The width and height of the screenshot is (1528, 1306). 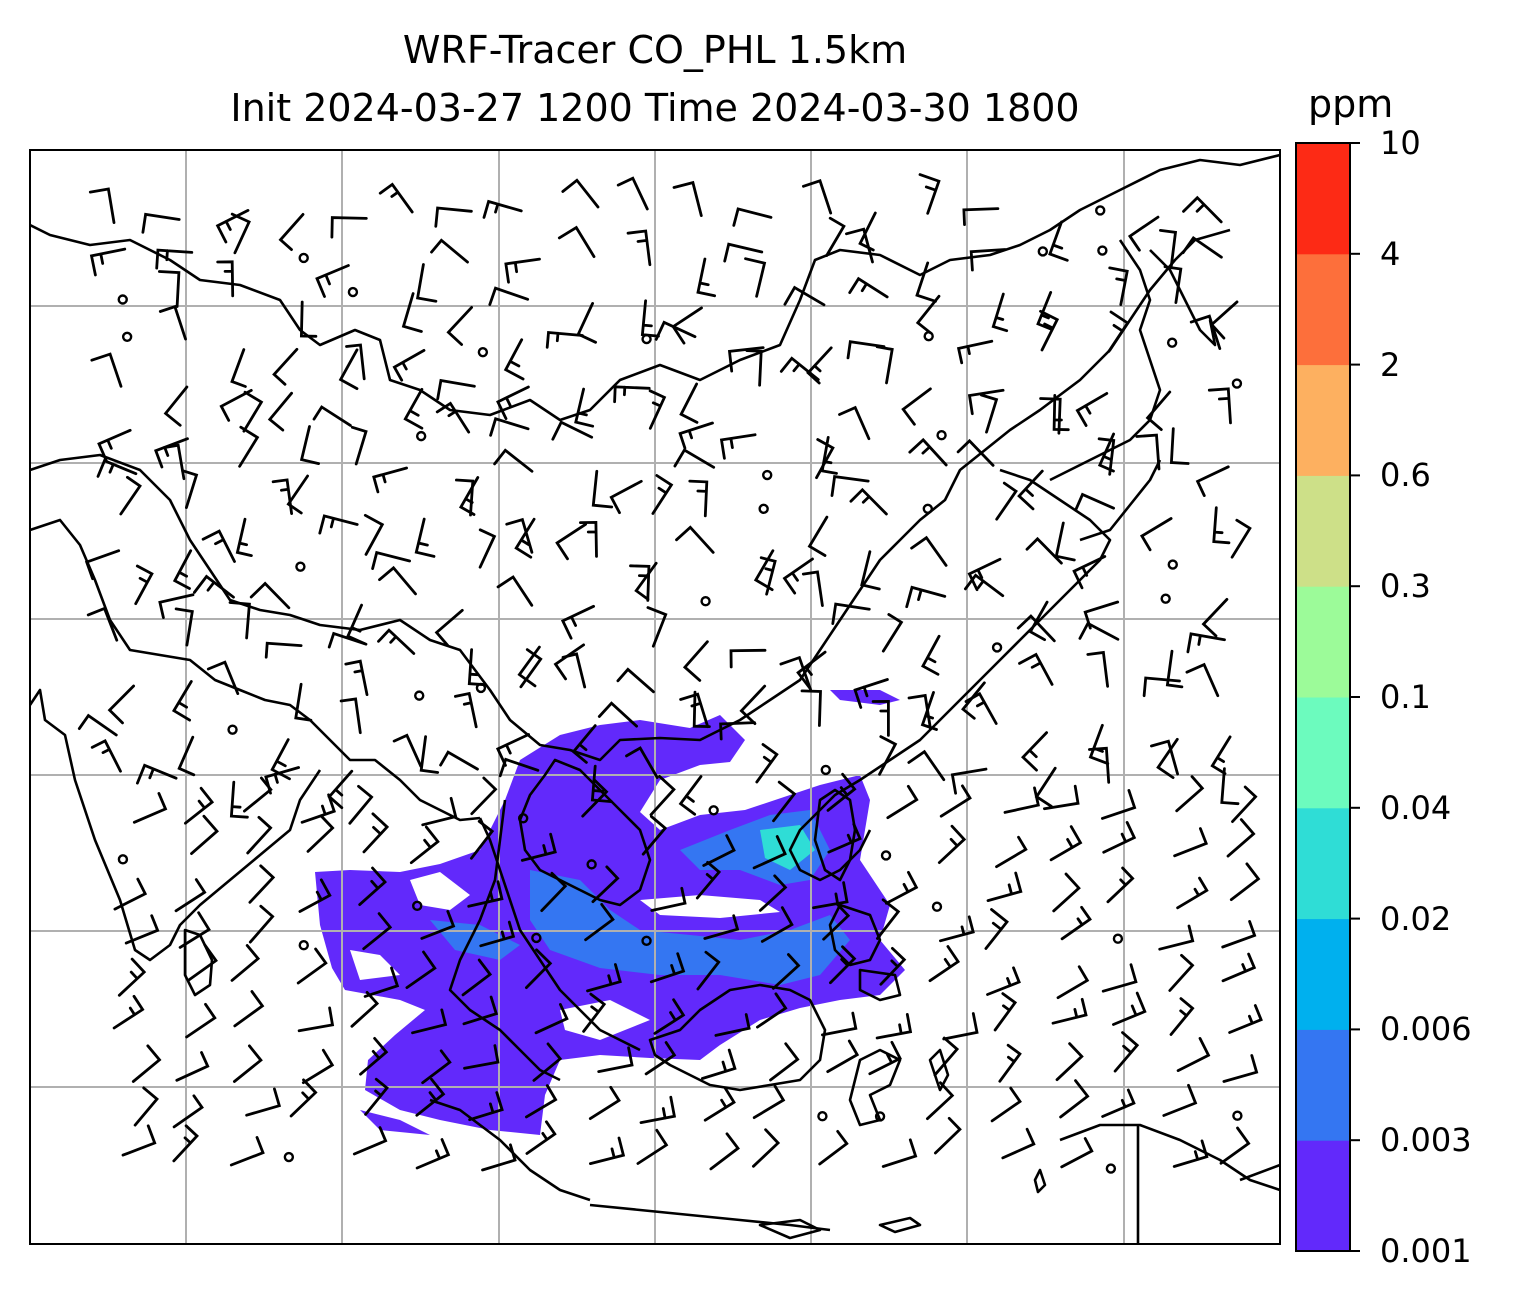 I want to click on colorbar-tick-label: 2, so click(x=1390, y=364).